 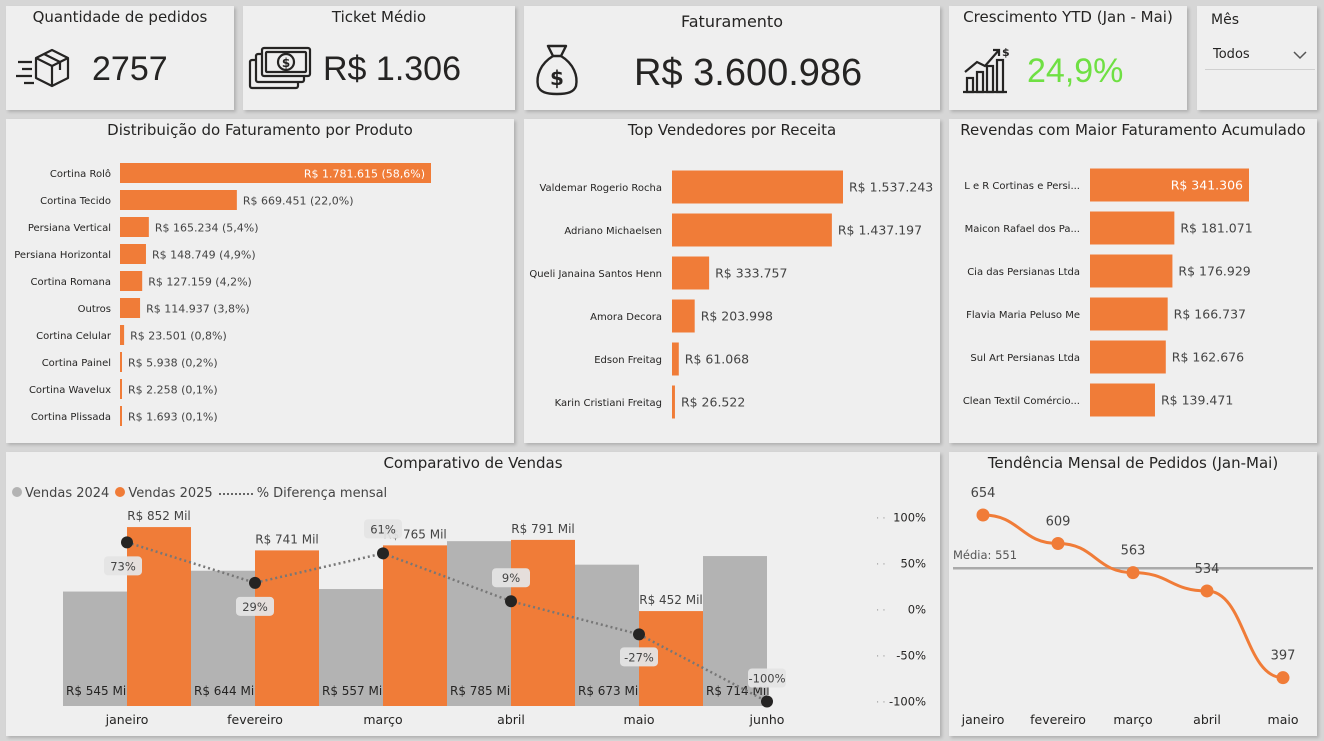 What do you see at coordinates (639, 719) in the screenshot?
I see `x-tick-label: maio` at bounding box center [639, 719].